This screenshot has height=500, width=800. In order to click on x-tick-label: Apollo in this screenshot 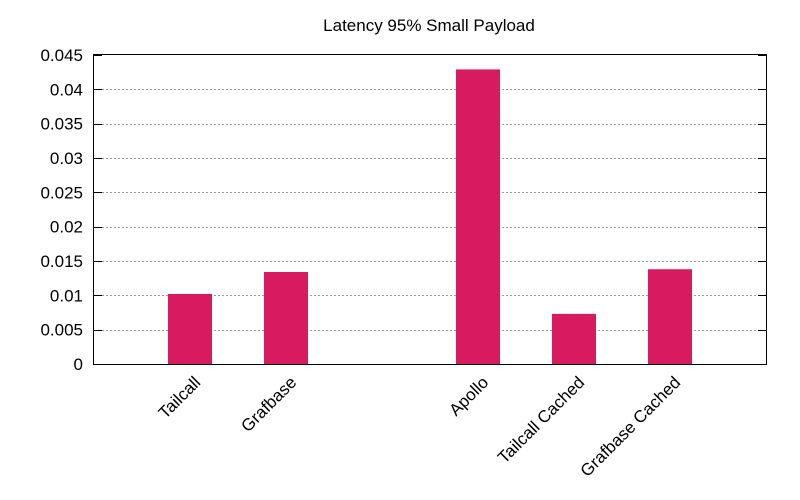, I will do `click(468, 396)`.